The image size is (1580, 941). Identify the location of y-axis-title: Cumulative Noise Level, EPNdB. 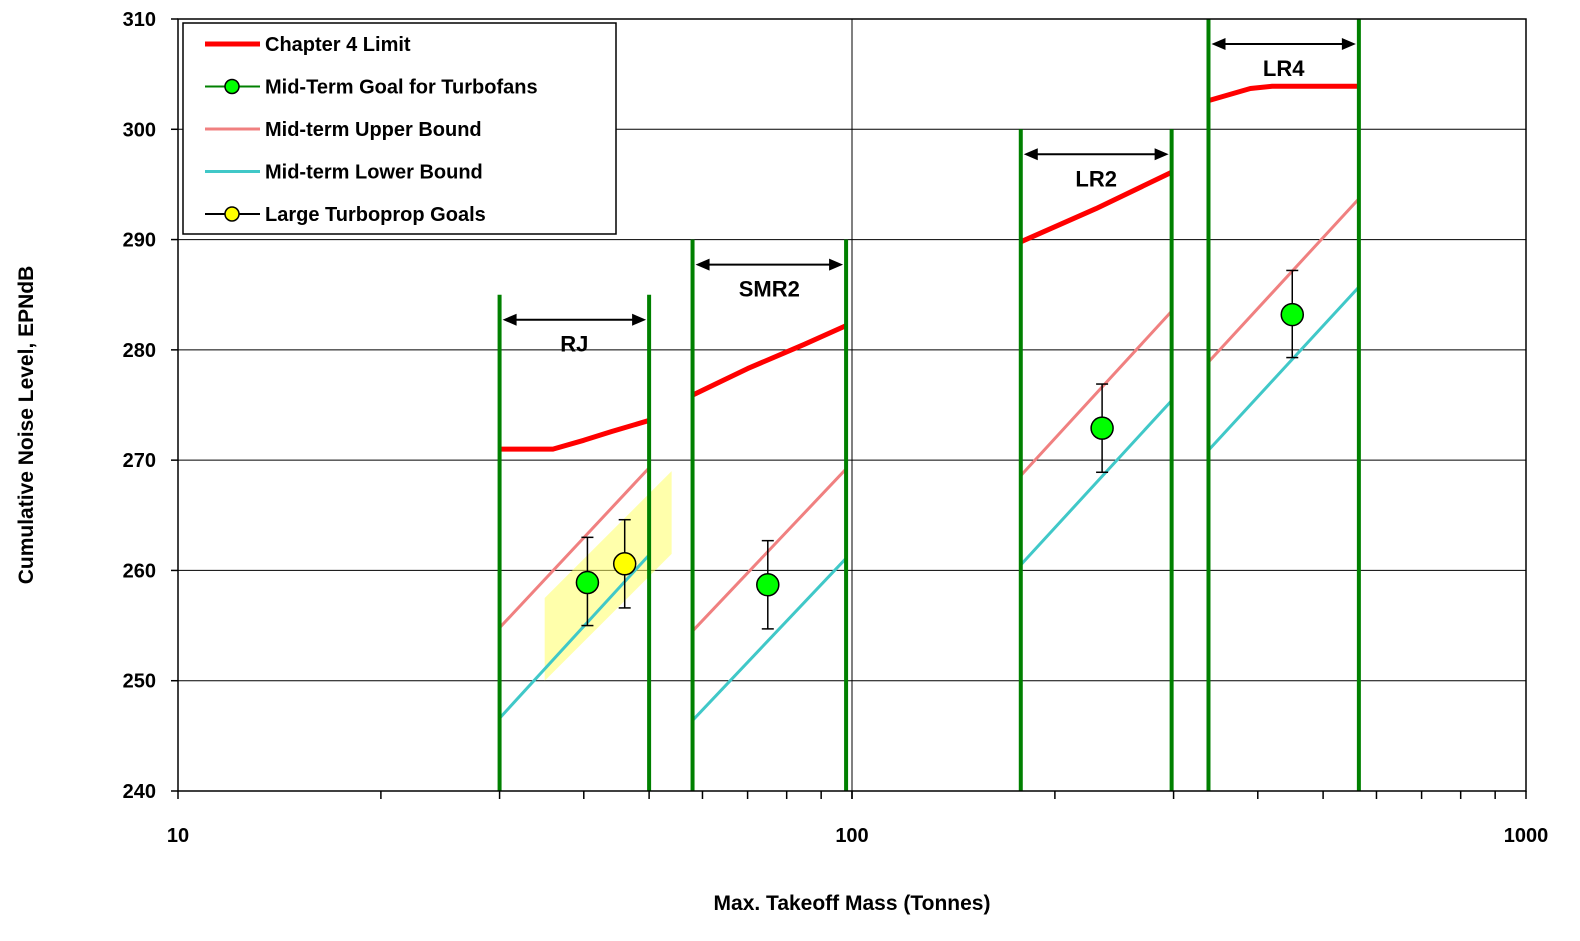
(26, 425).